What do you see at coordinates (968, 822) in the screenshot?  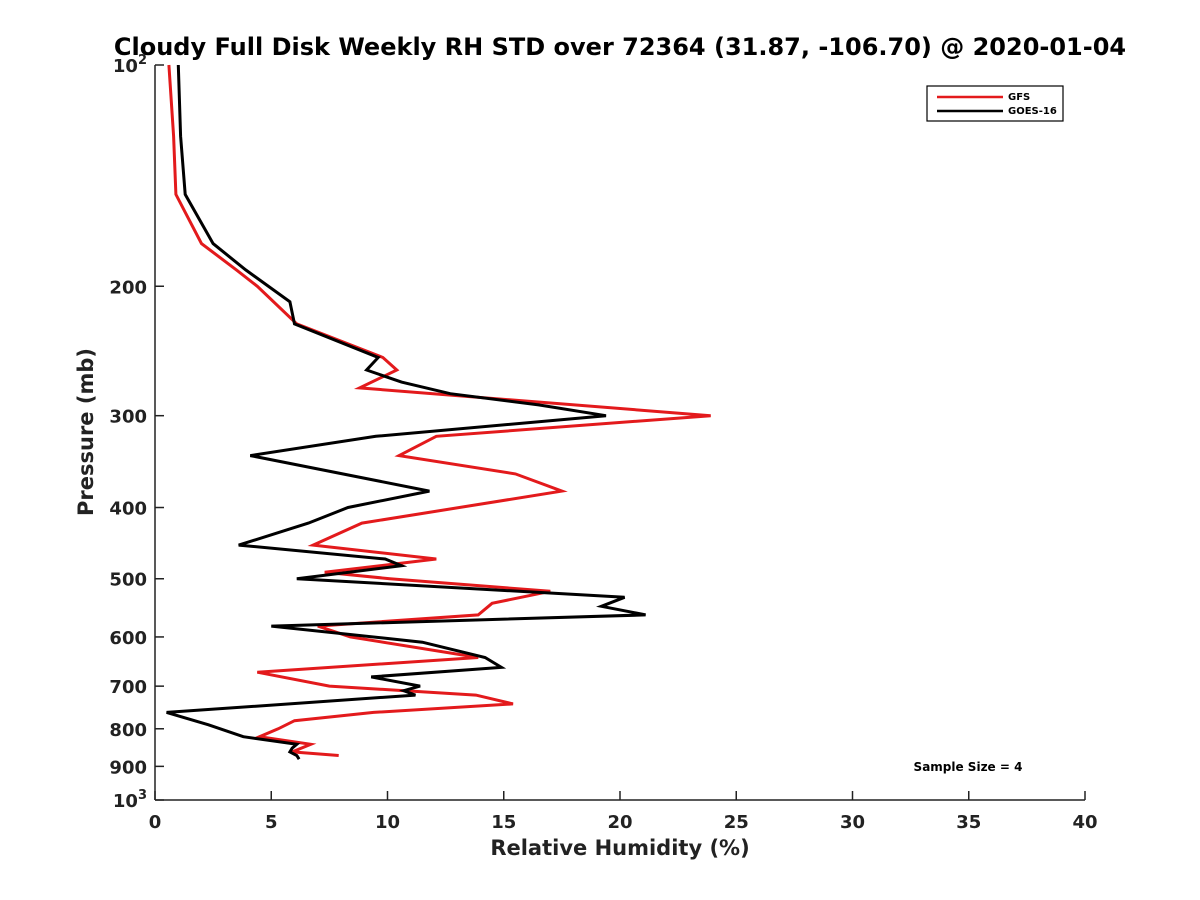 I see `x-tick-label: 35` at bounding box center [968, 822].